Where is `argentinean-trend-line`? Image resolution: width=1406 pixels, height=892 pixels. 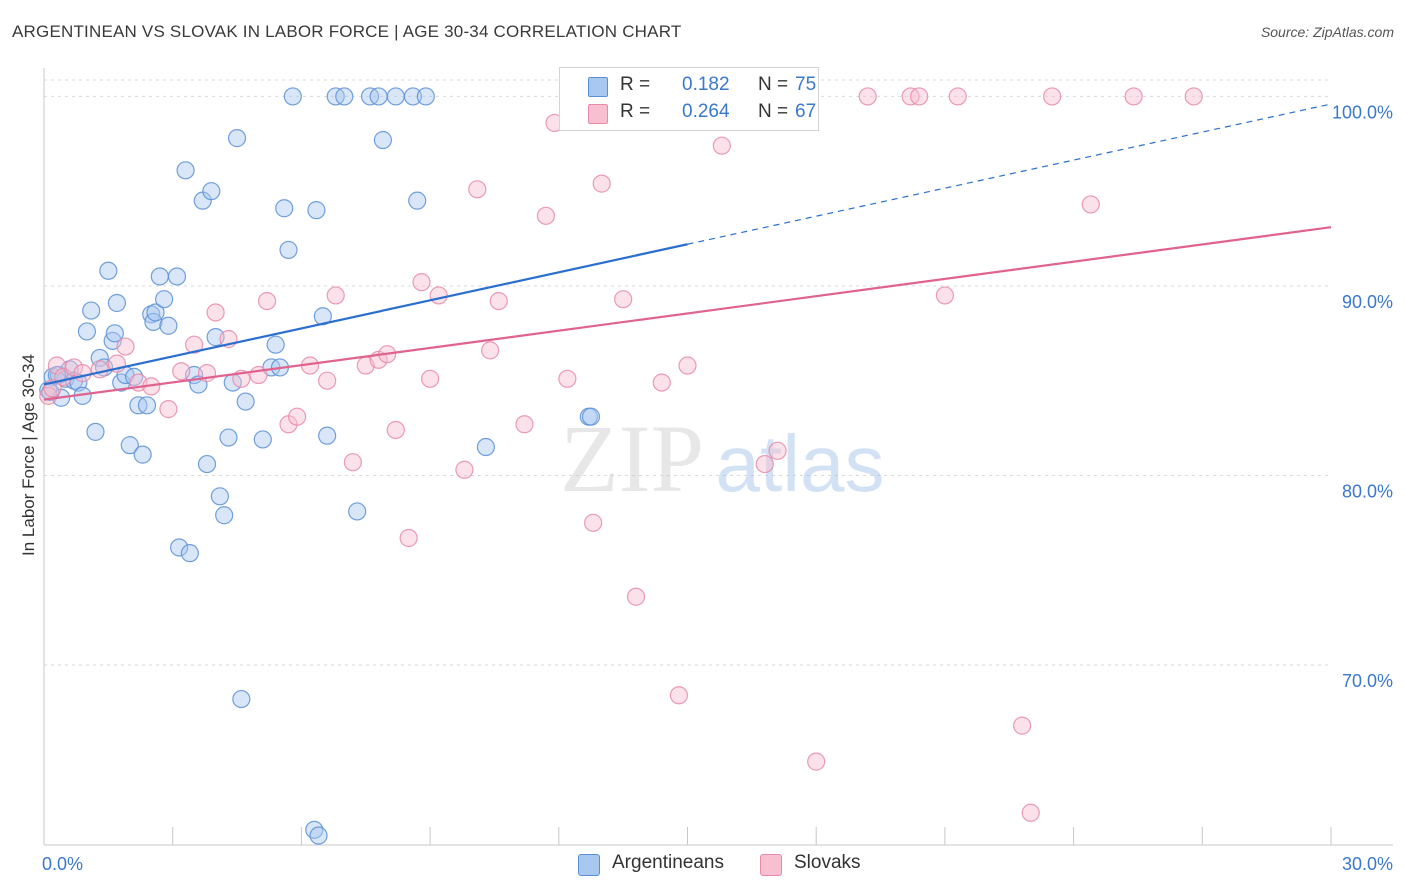
argentinean-trend-line is located at coordinates (365, 314).